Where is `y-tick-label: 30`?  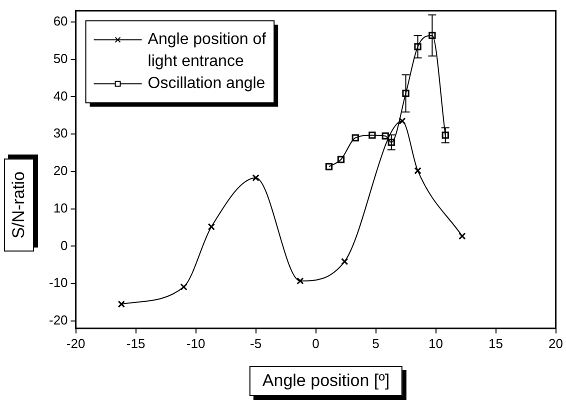 y-tick-label: 30 is located at coordinates (60, 133).